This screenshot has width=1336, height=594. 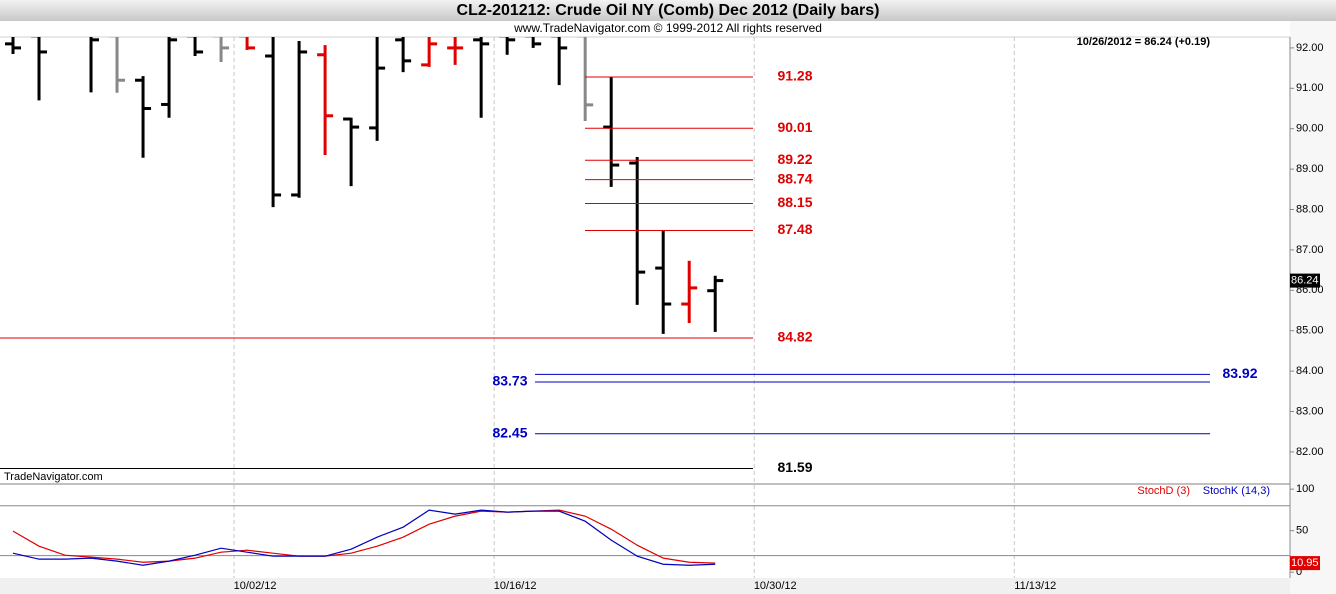 What do you see at coordinates (794, 337) in the screenshot?
I see `level-label: 84.82` at bounding box center [794, 337].